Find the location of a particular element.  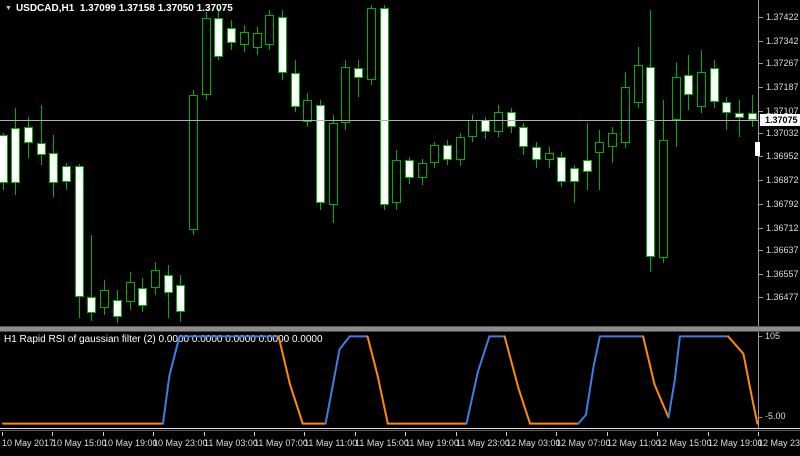

price-label: 1.36712 is located at coordinates (782, 228).